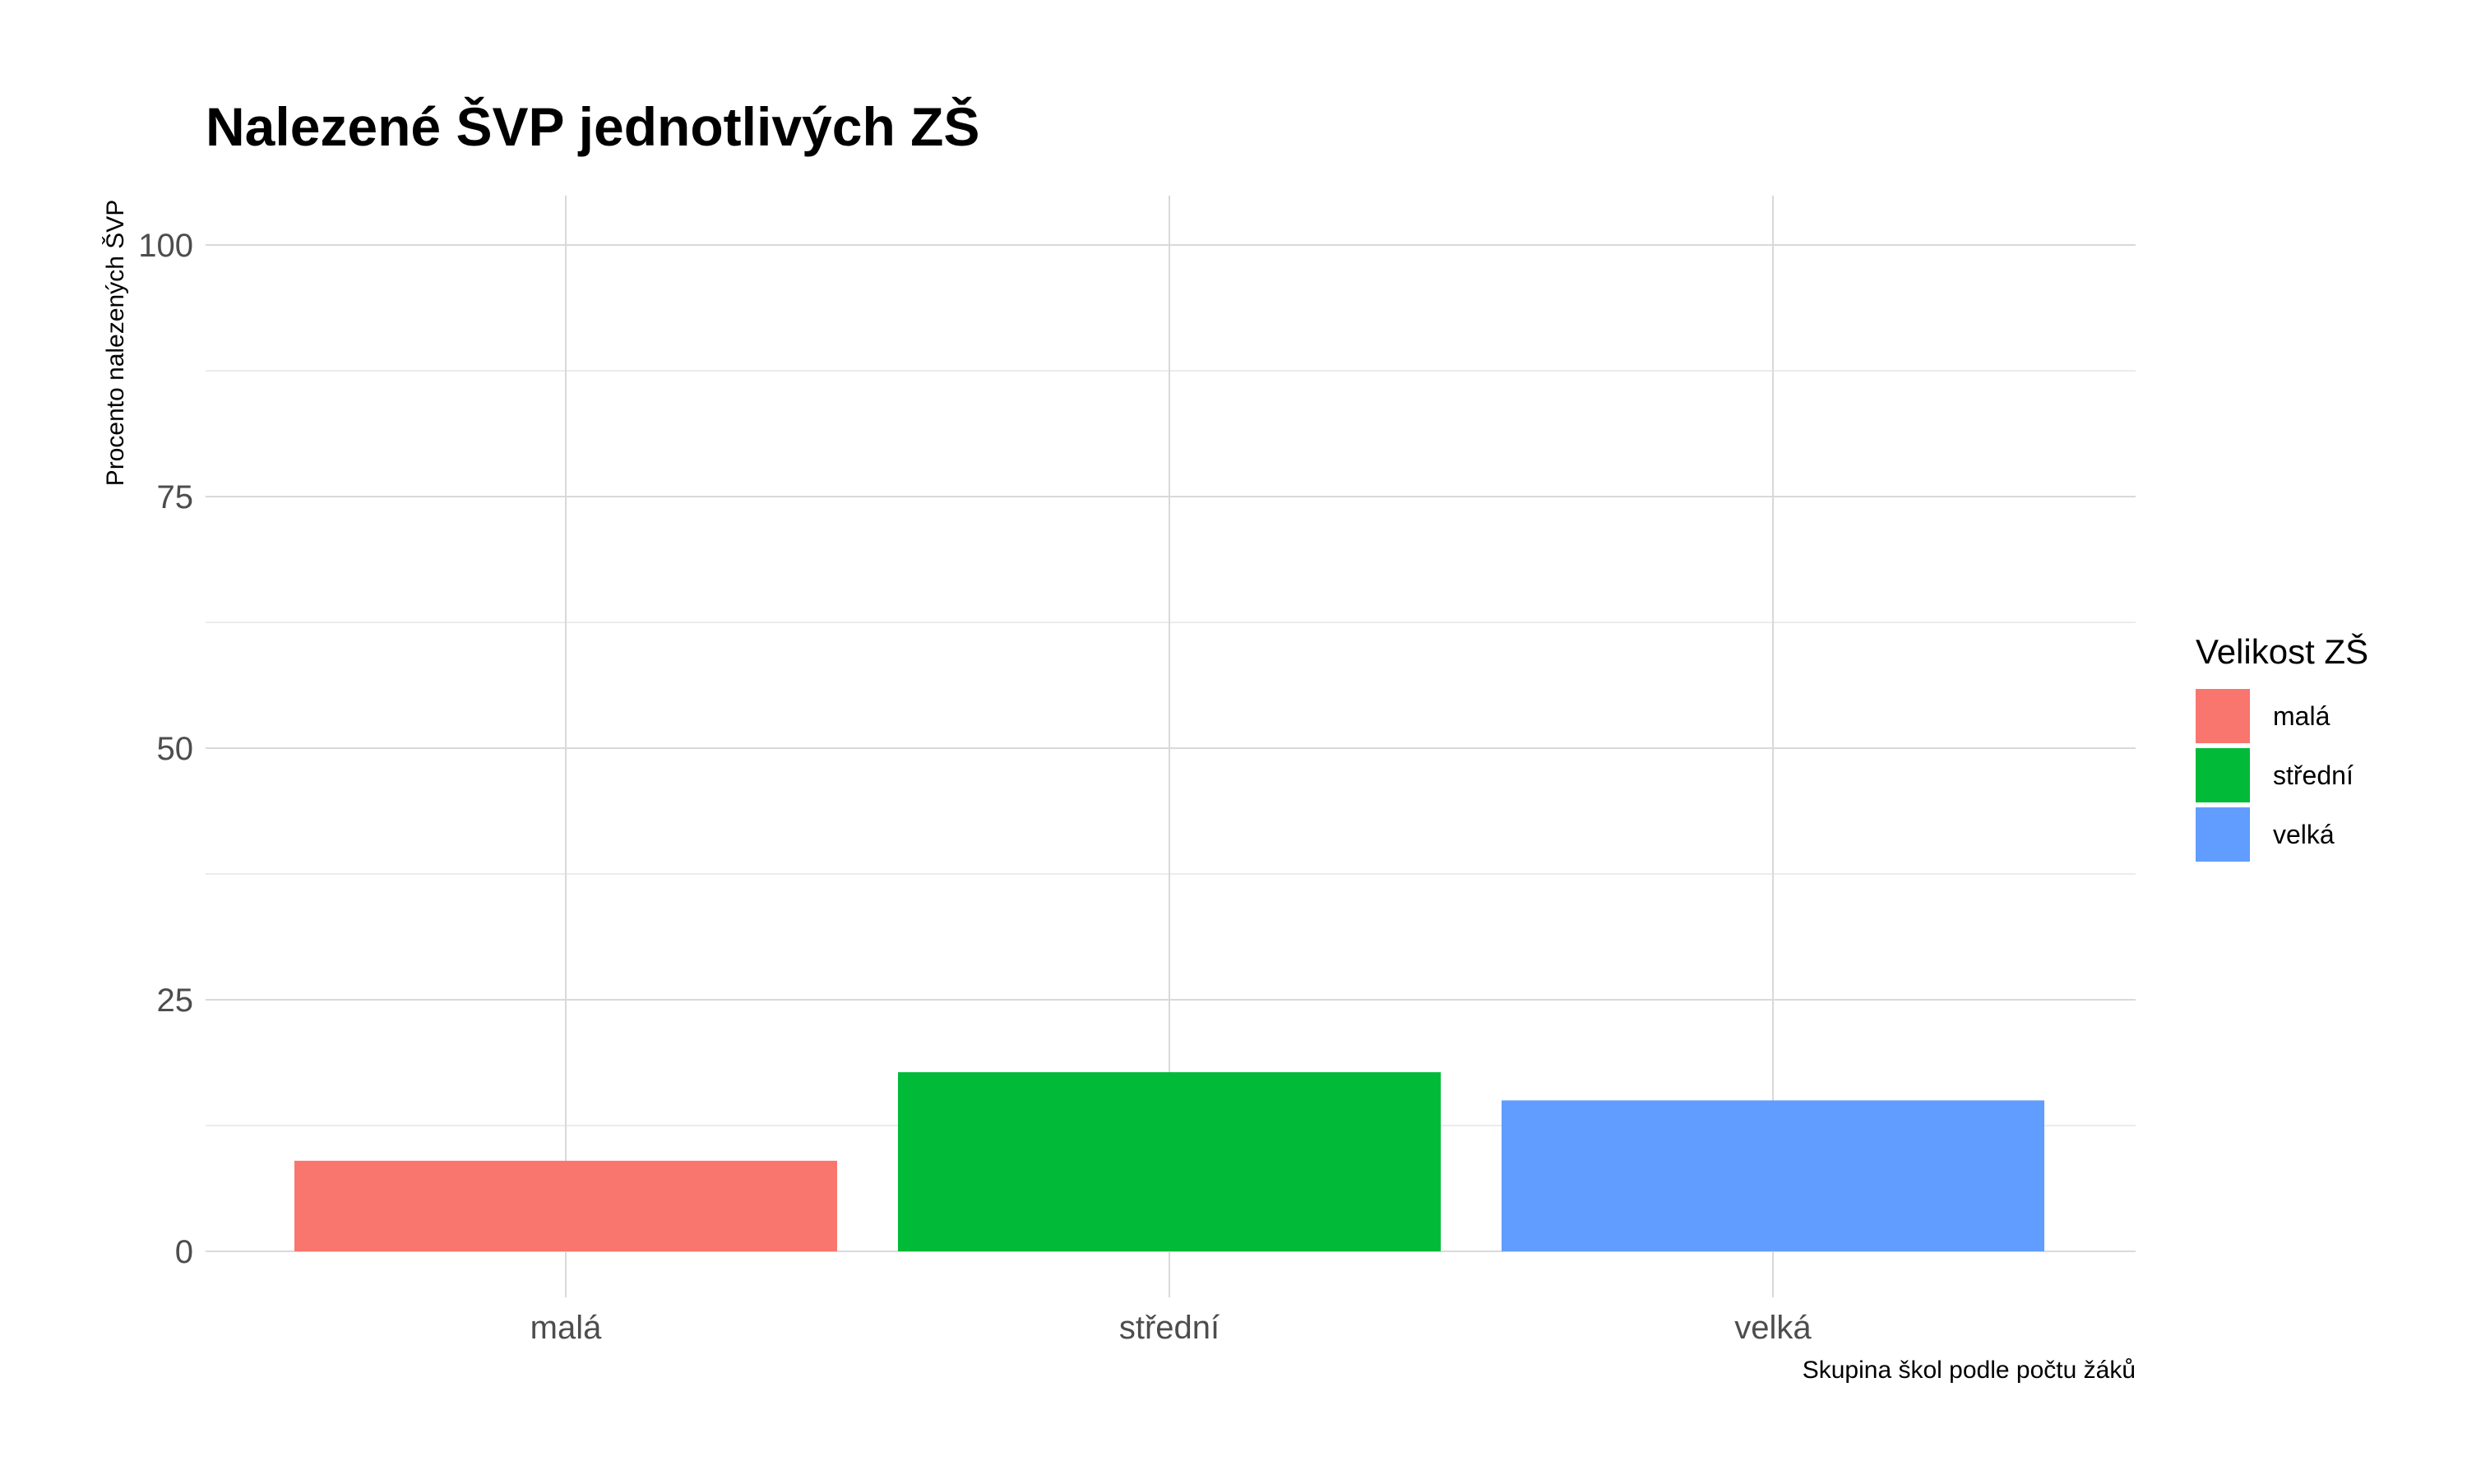 This screenshot has width=2467, height=1484. I want to click on legend: Velikost ZŠ malá střední velká, so click(2282, 747).